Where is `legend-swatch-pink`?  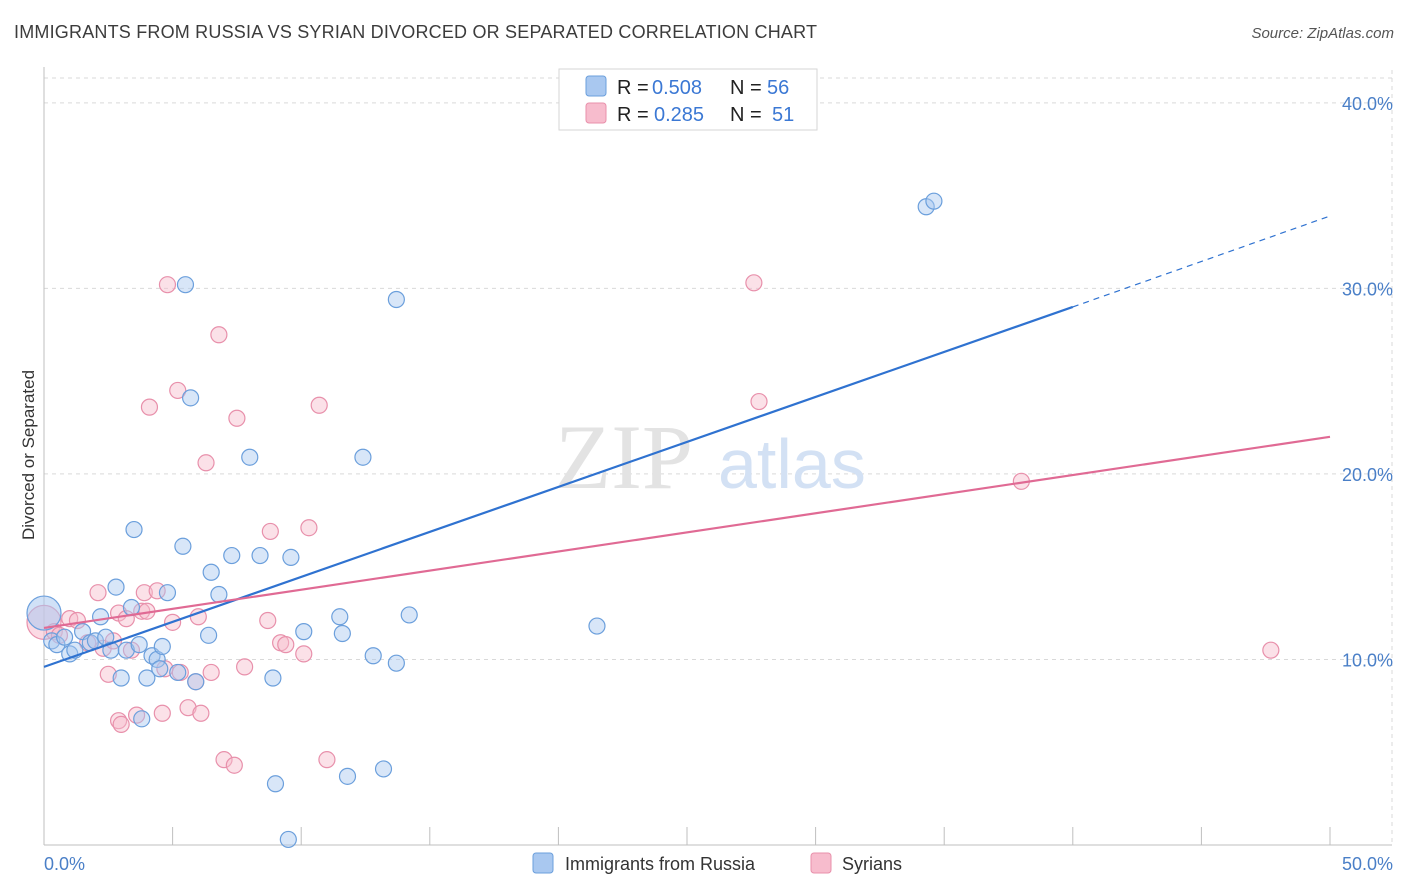 legend-swatch-pink is located at coordinates (596, 113).